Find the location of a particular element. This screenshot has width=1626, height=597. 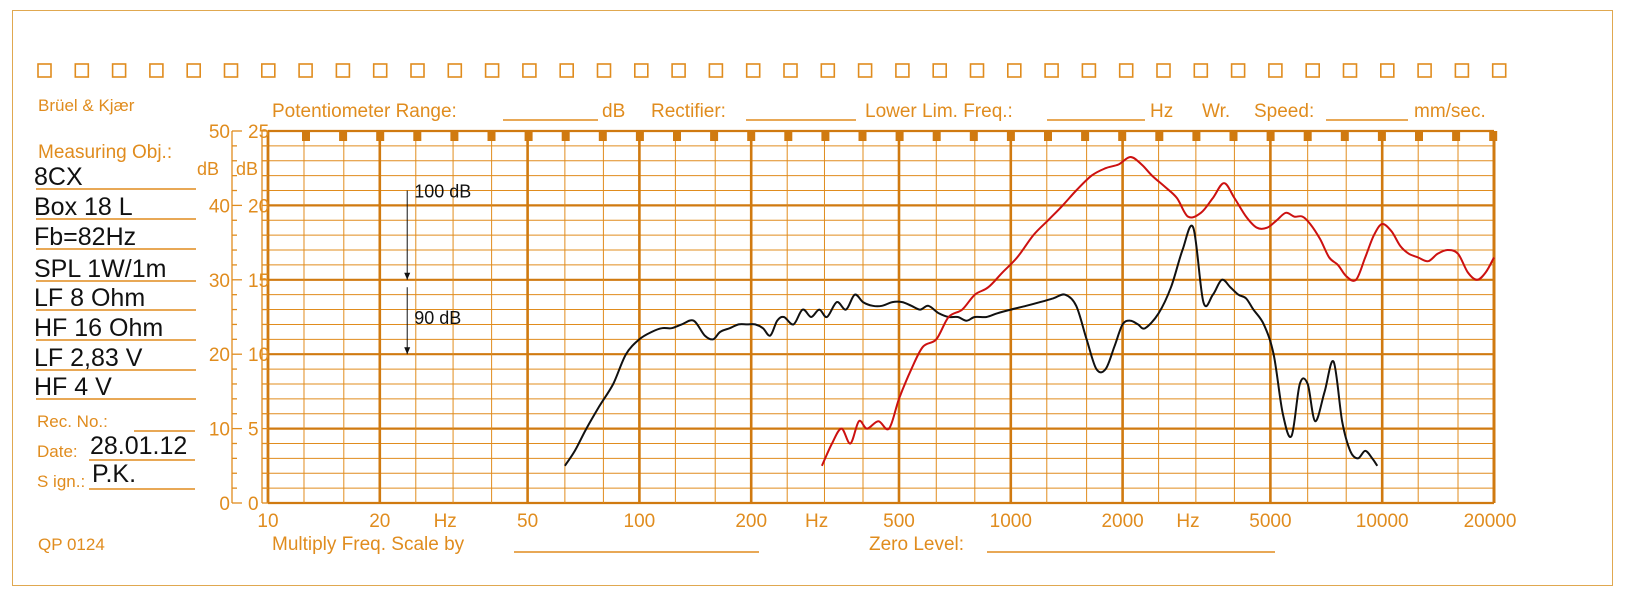

x-tick-label: 20000 is located at coordinates (1490, 521).